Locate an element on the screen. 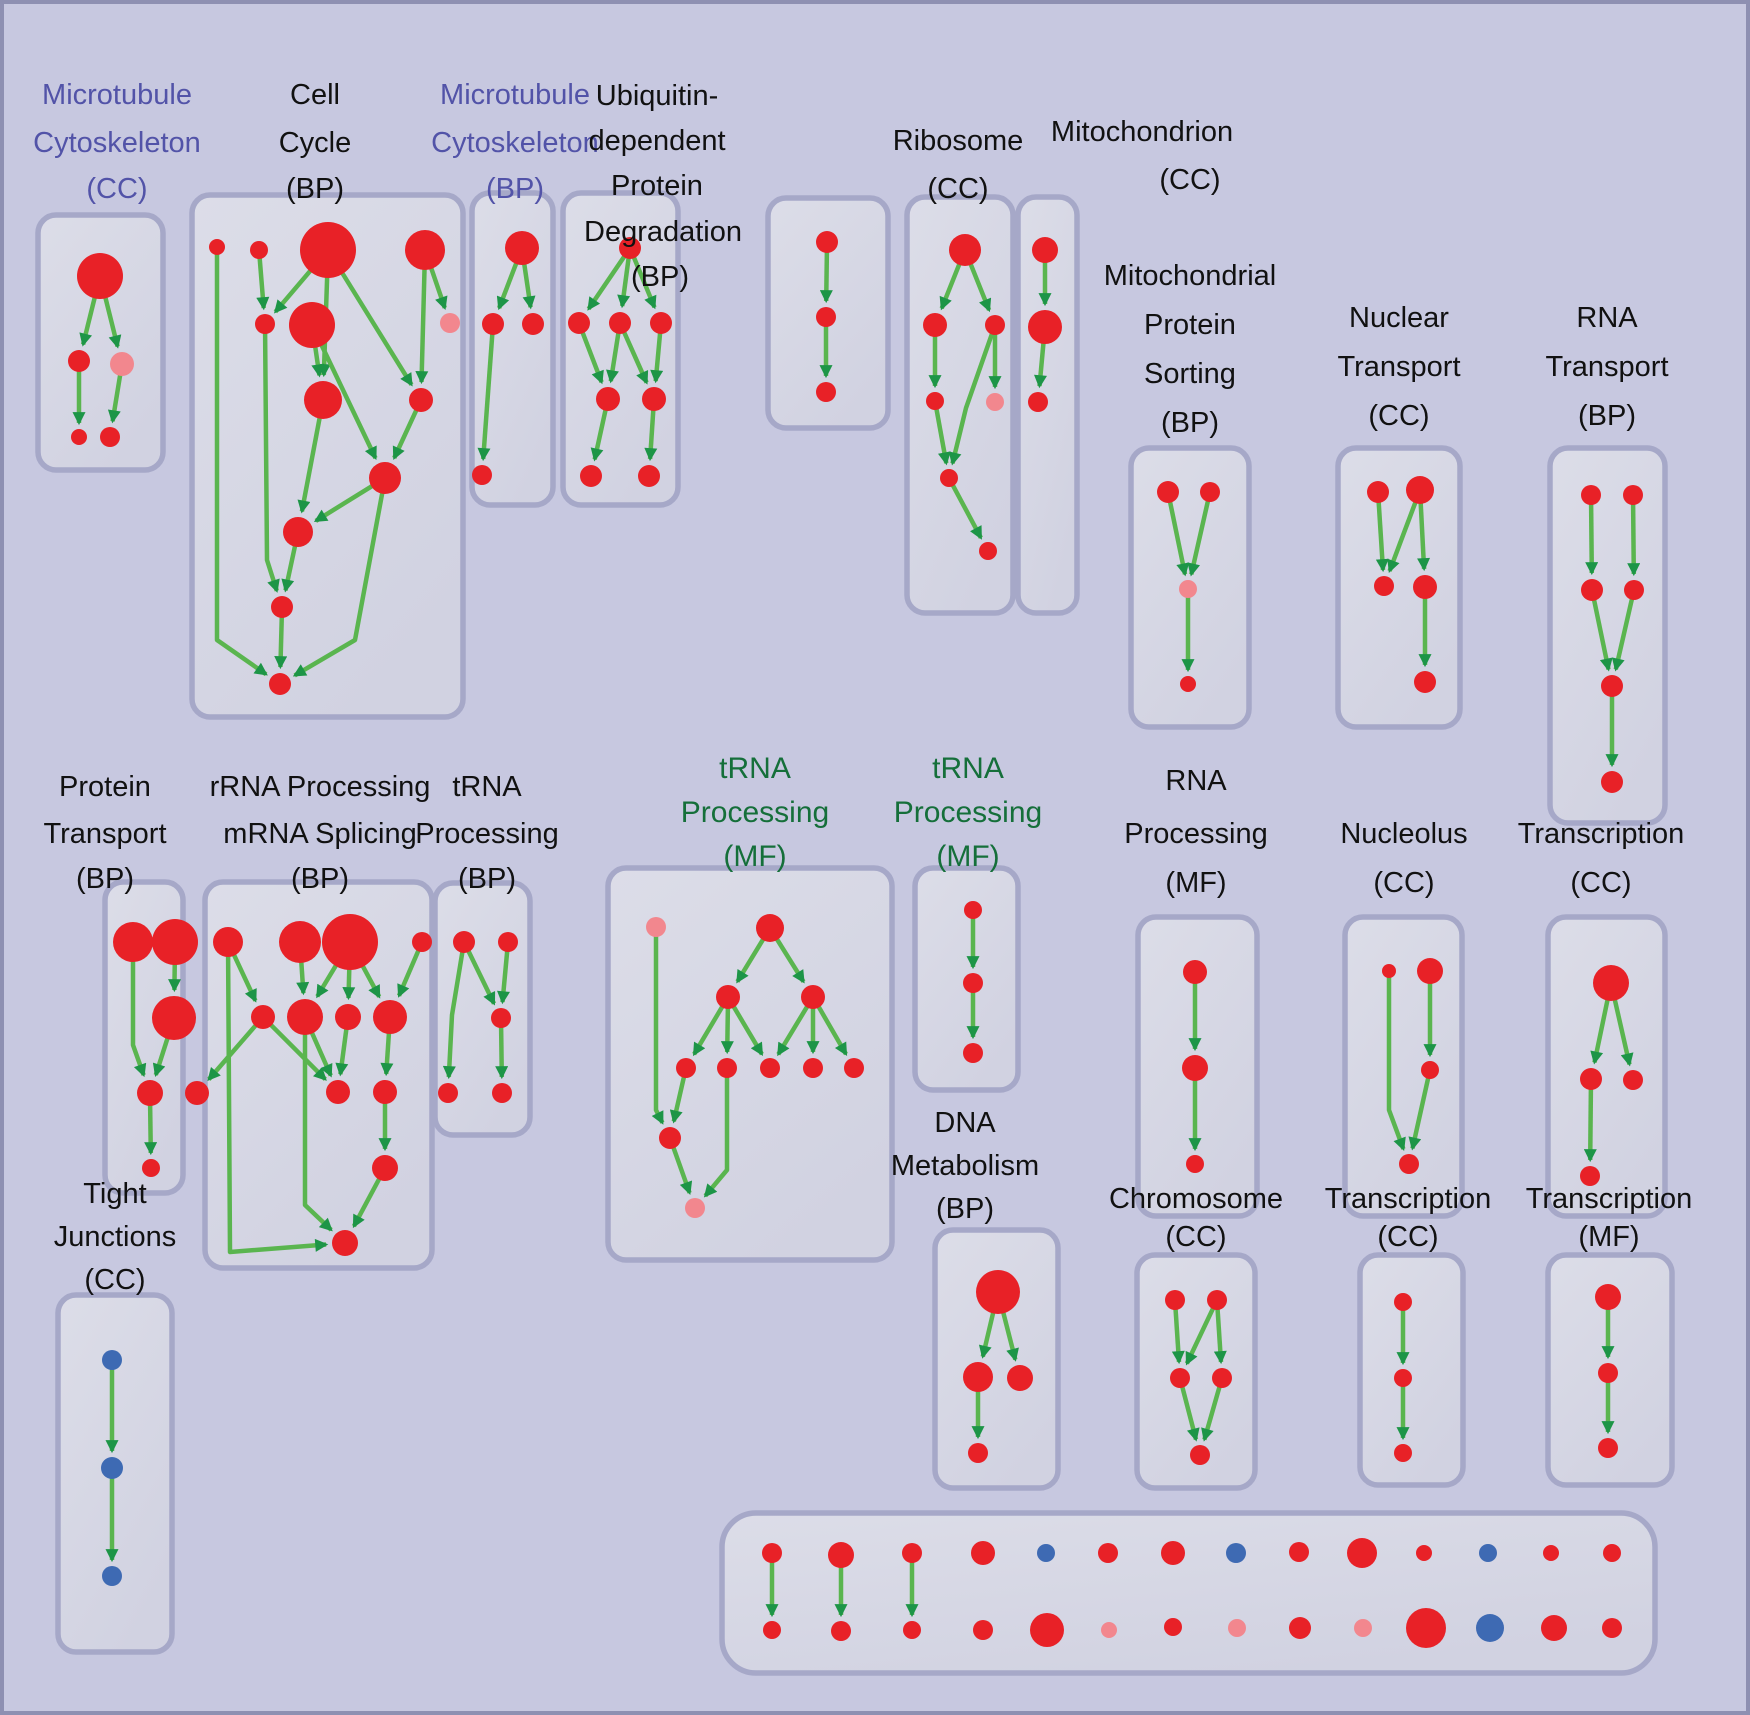 The width and height of the screenshot is (1750, 1715). cluster-edges-transcription-cc-mid is located at coordinates (1608, 1079).